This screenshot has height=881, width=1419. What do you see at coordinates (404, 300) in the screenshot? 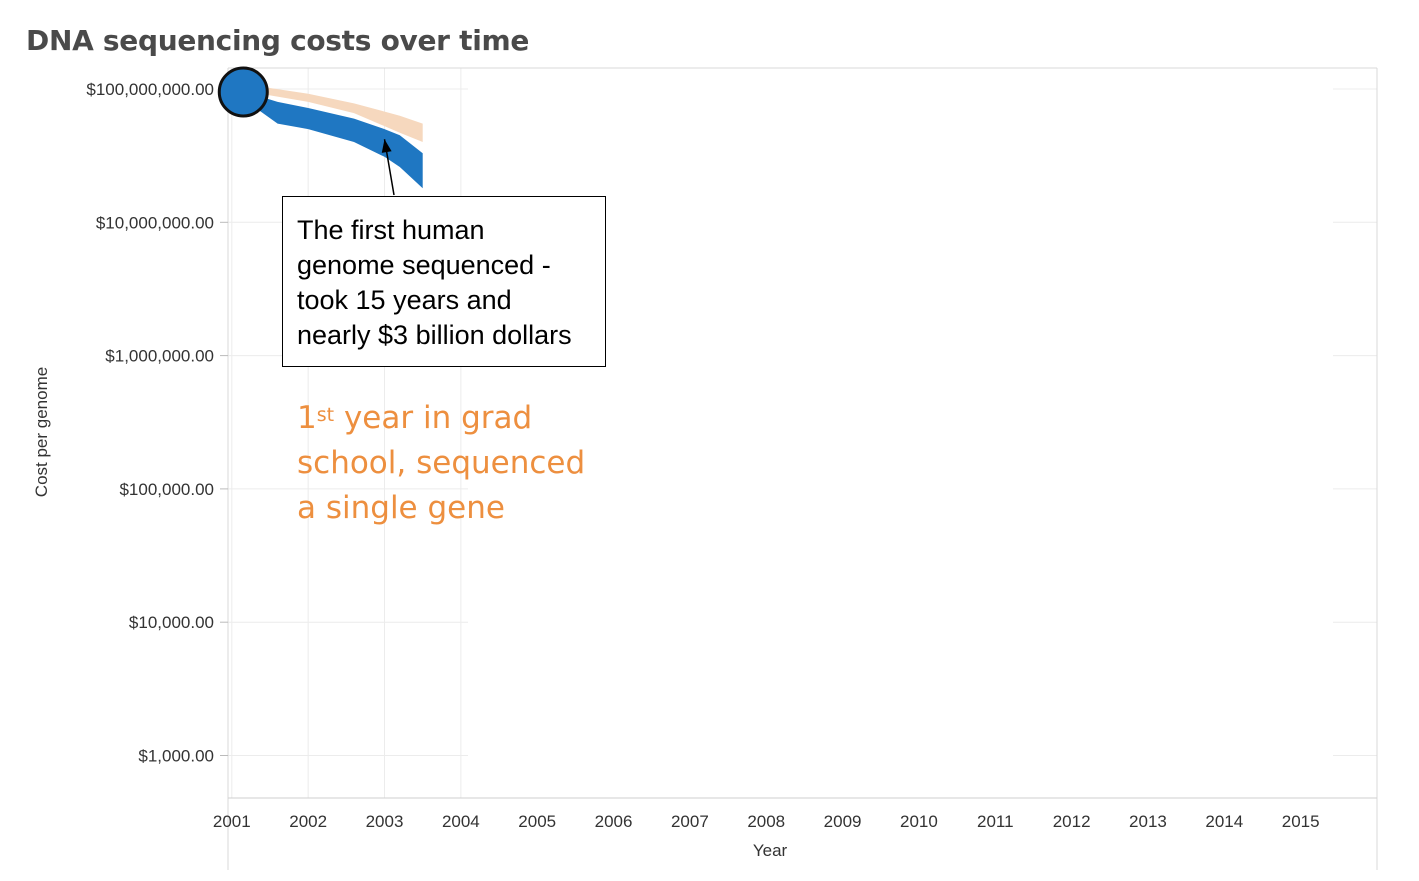
I see `callout-line: took 15 years and` at bounding box center [404, 300].